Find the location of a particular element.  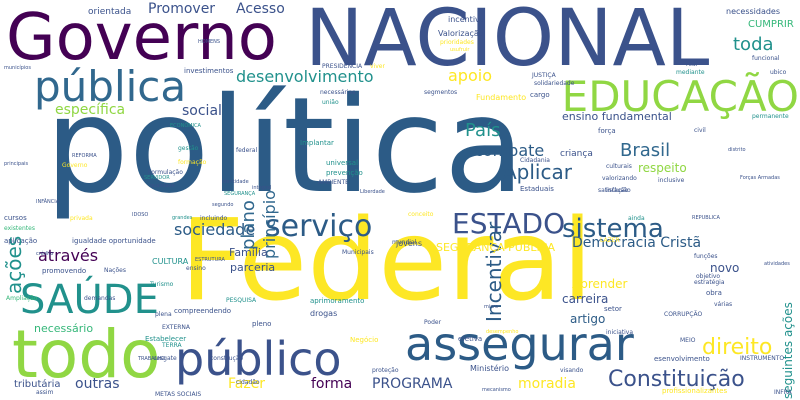

word: moradia is located at coordinates (547, 384).